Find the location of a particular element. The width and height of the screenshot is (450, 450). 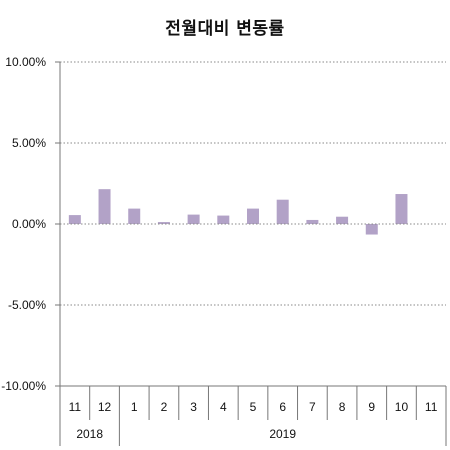

y-tick-label: 0.00% is located at coordinates (29, 224).